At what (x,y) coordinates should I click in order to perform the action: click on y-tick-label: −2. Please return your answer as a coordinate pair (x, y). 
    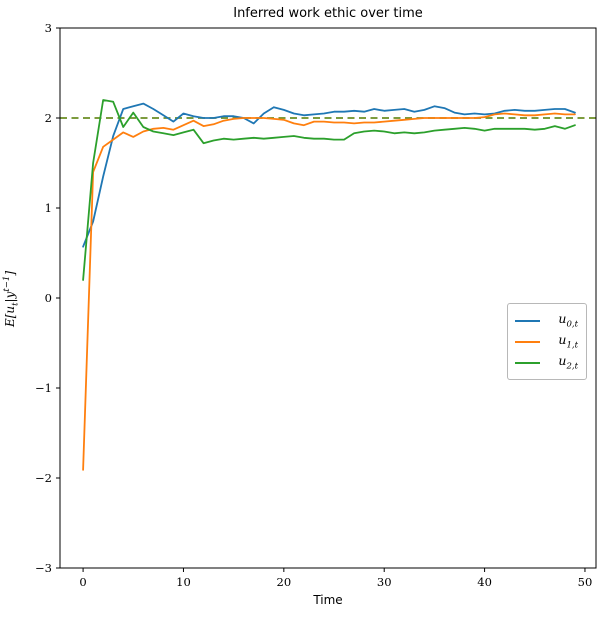
    Looking at the image, I should click on (43, 478).